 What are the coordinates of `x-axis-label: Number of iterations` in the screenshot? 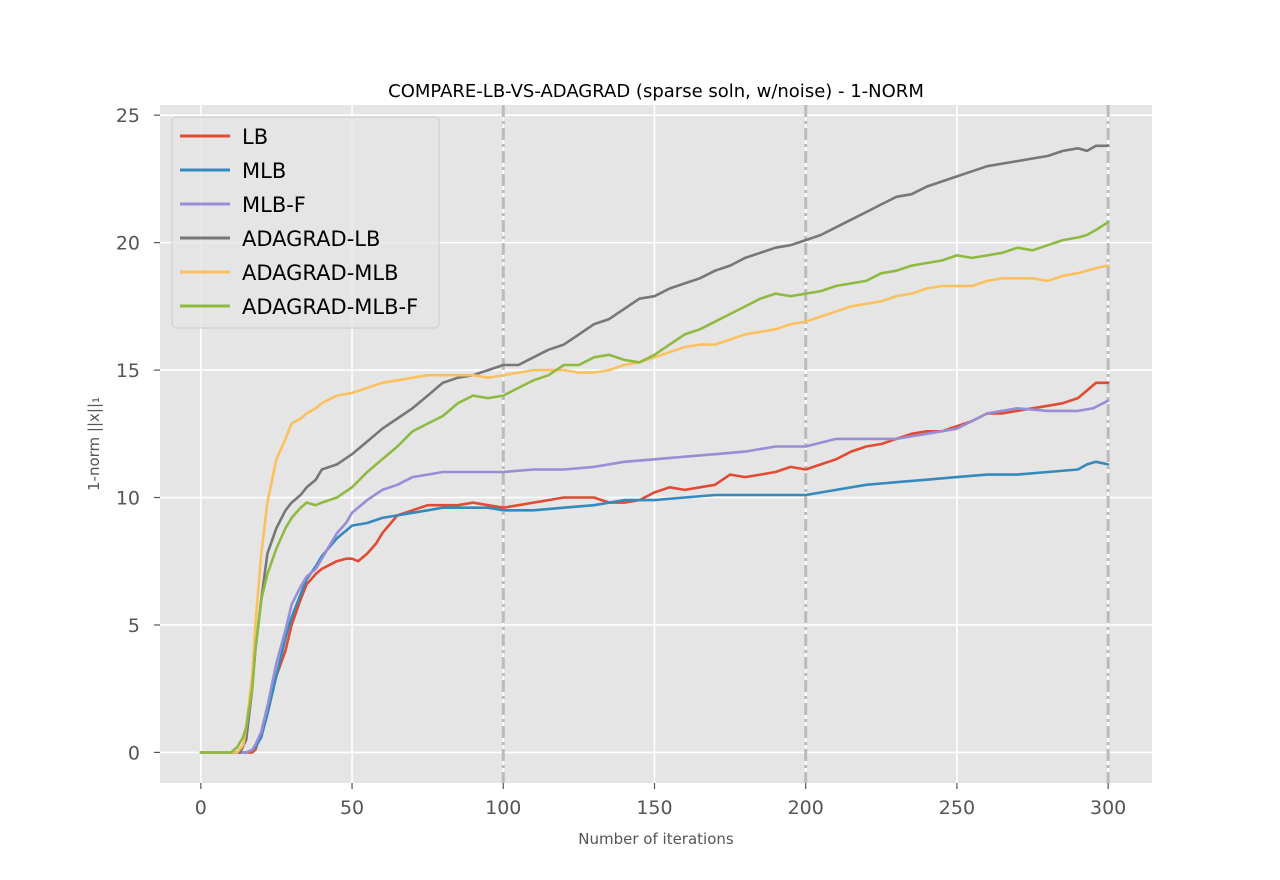 It's located at (656, 839).